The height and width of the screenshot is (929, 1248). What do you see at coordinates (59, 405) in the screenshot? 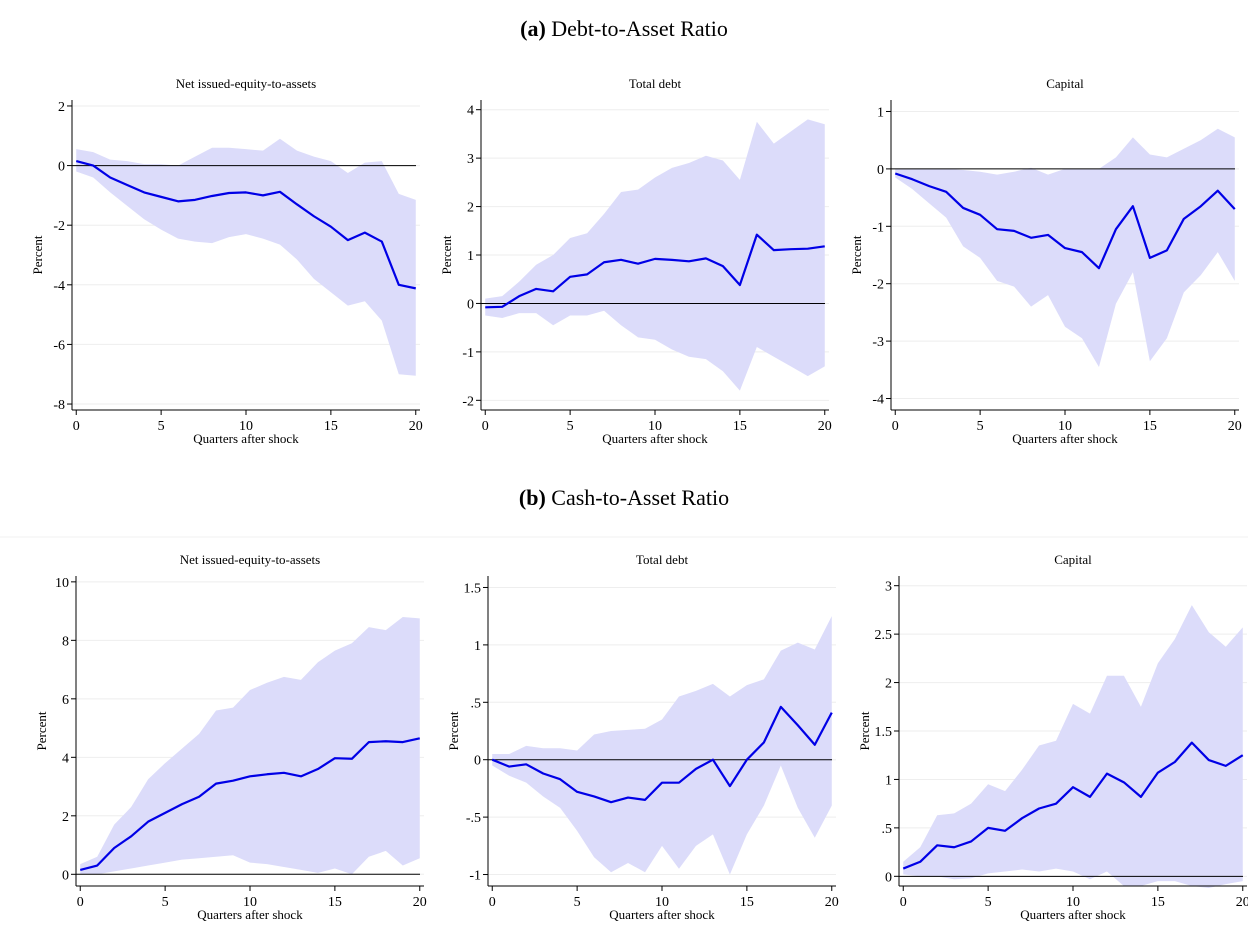
I see `y-tick-label: -8` at bounding box center [59, 405].